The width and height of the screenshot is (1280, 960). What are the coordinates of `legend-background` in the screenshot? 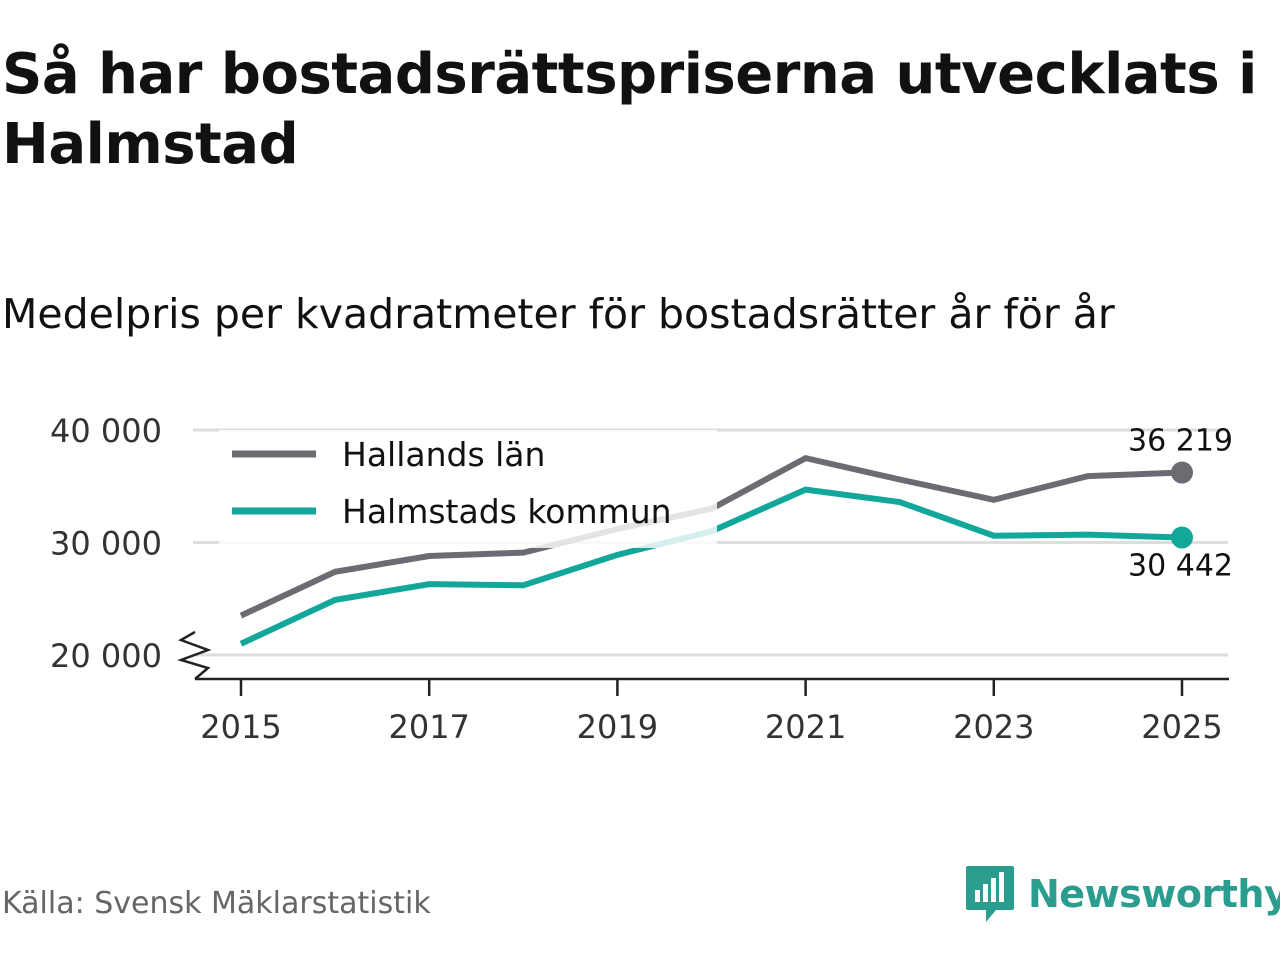 It's located at (468, 489).